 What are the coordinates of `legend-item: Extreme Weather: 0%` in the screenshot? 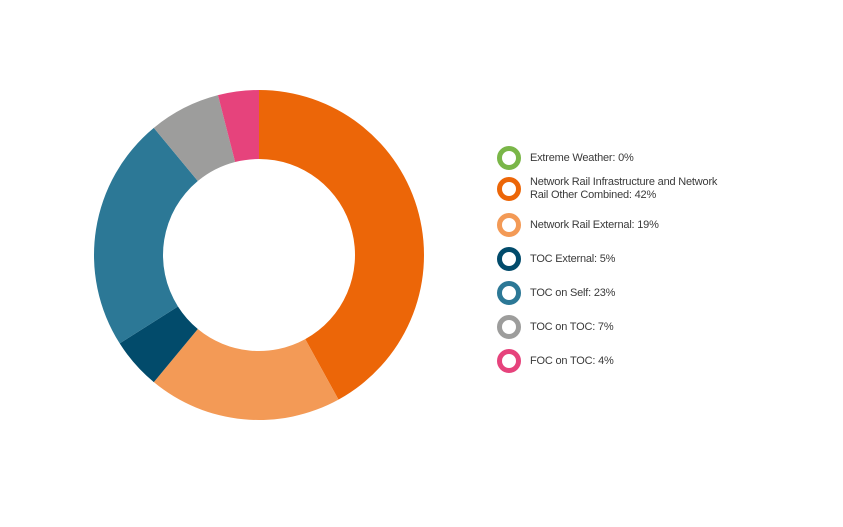 It's located at (565, 158).